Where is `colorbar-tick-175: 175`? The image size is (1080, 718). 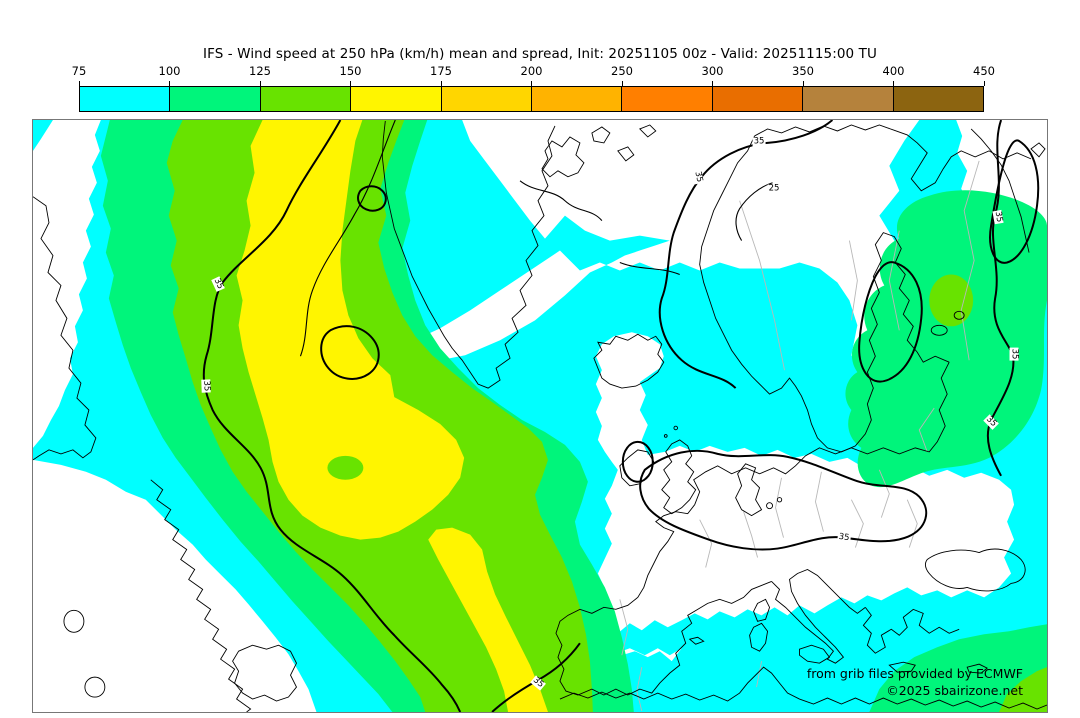
colorbar-tick-175: 175 is located at coordinates (441, 71).